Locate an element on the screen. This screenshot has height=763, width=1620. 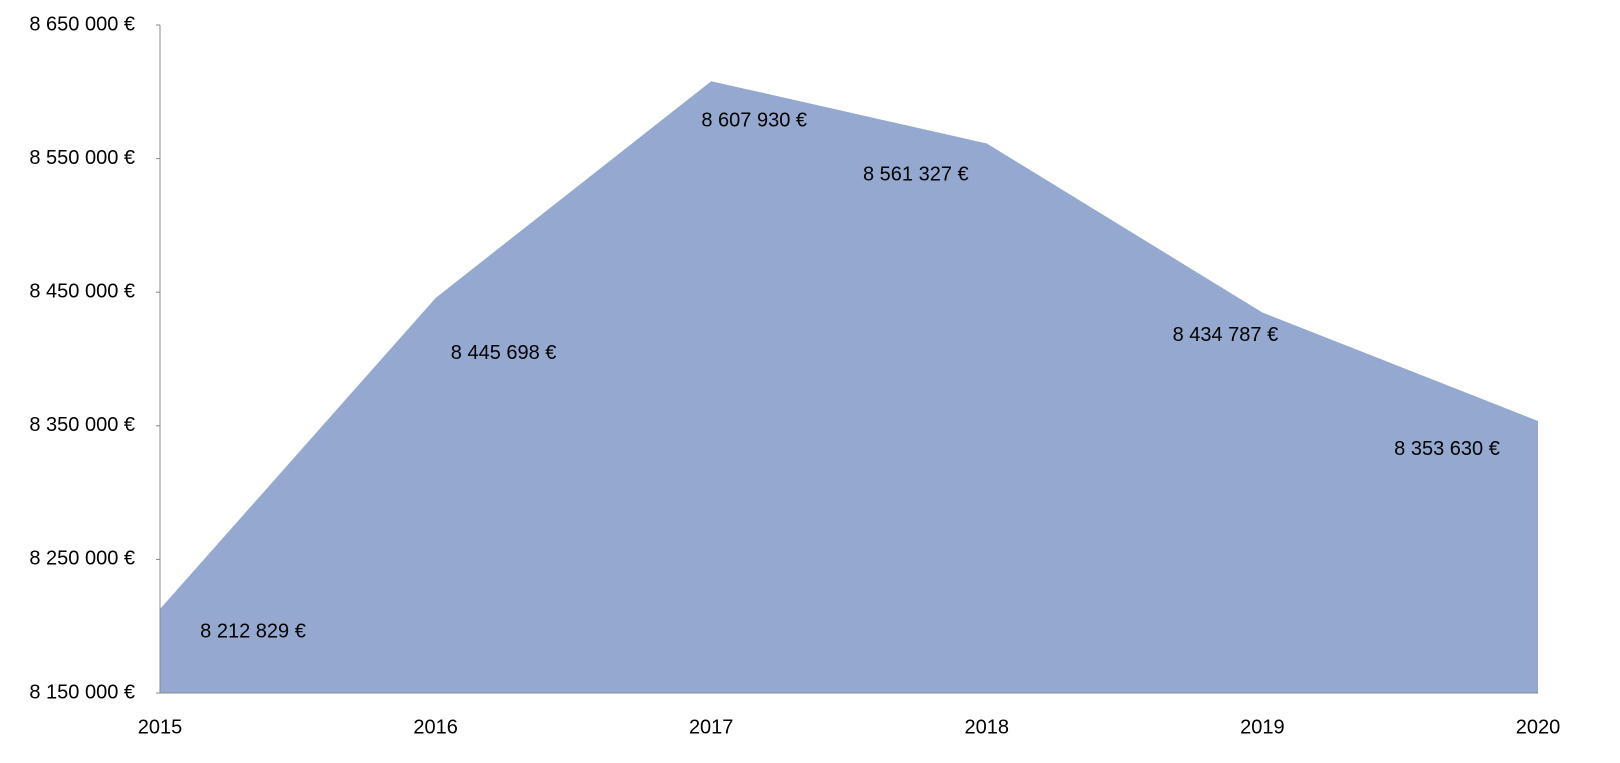
x-tick-label: 2016 is located at coordinates (435, 727).